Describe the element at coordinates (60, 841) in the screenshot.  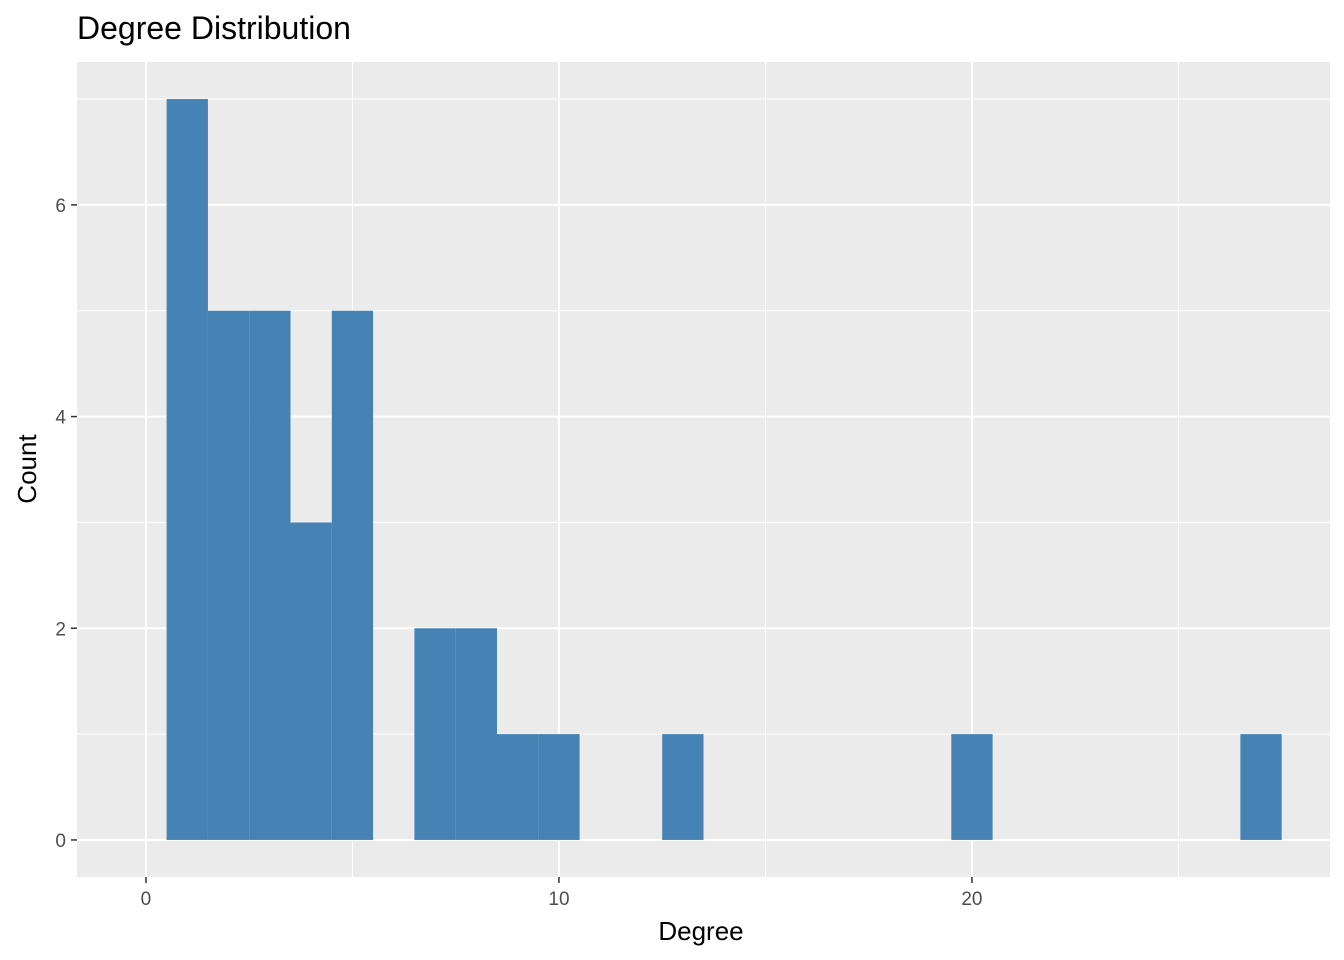
I see `y-tick-label: 0` at that location.